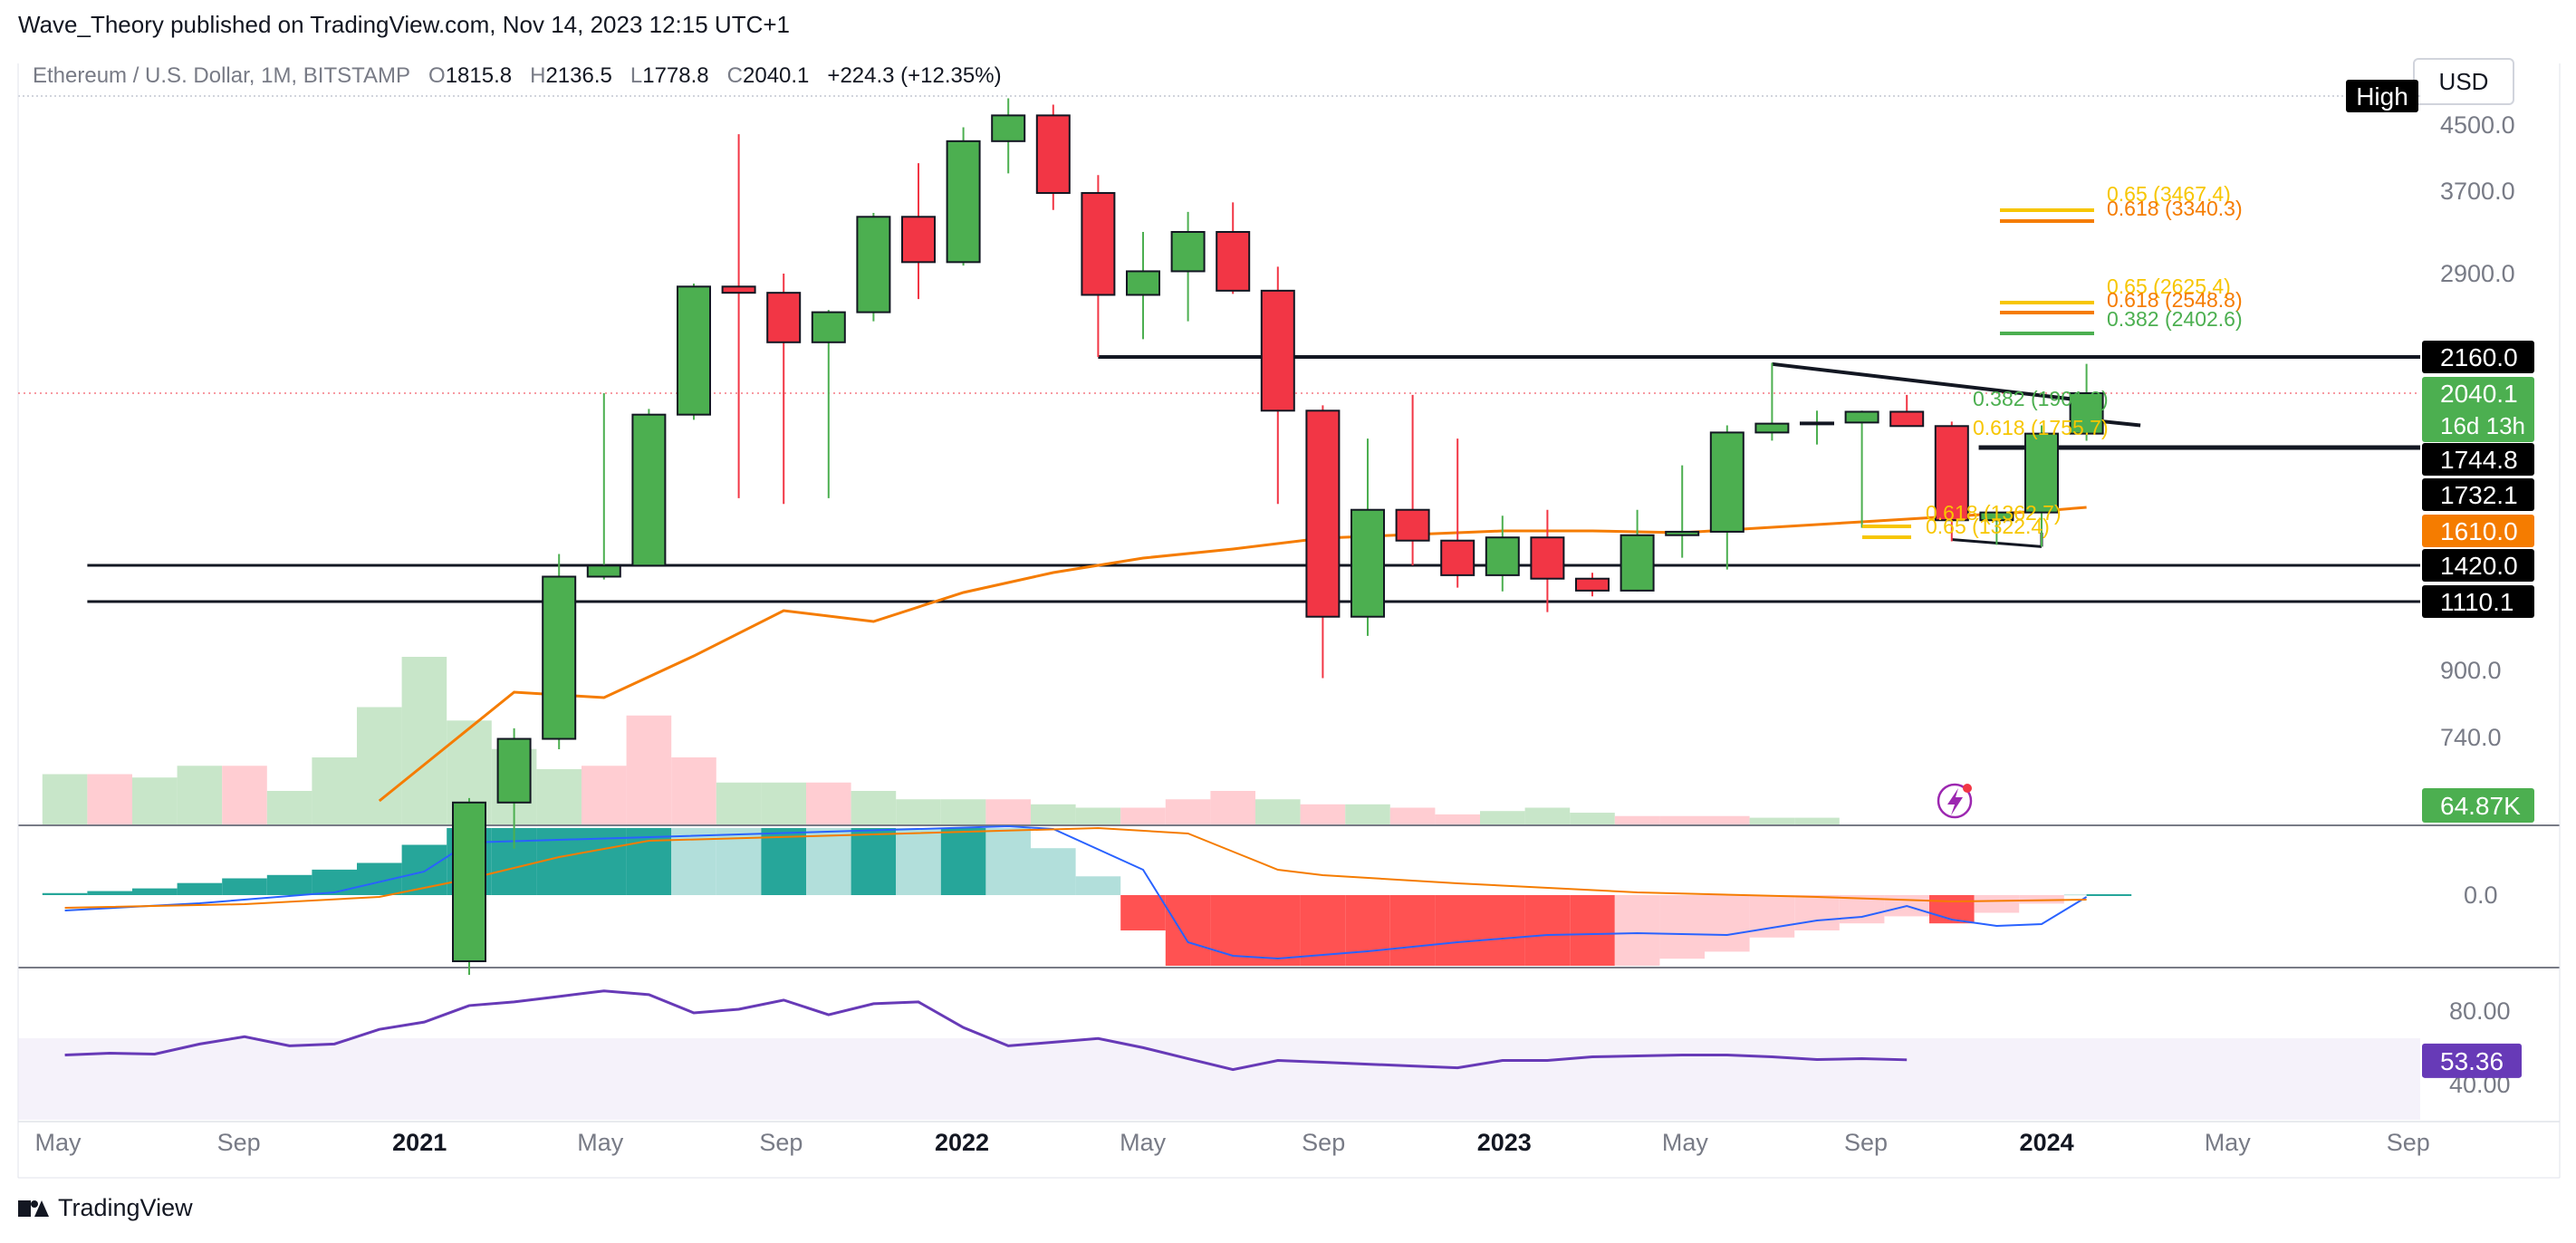  What do you see at coordinates (2482, 425) in the screenshot?
I see `countdown-label: 16d 13h` at bounding box center [2482, 425].